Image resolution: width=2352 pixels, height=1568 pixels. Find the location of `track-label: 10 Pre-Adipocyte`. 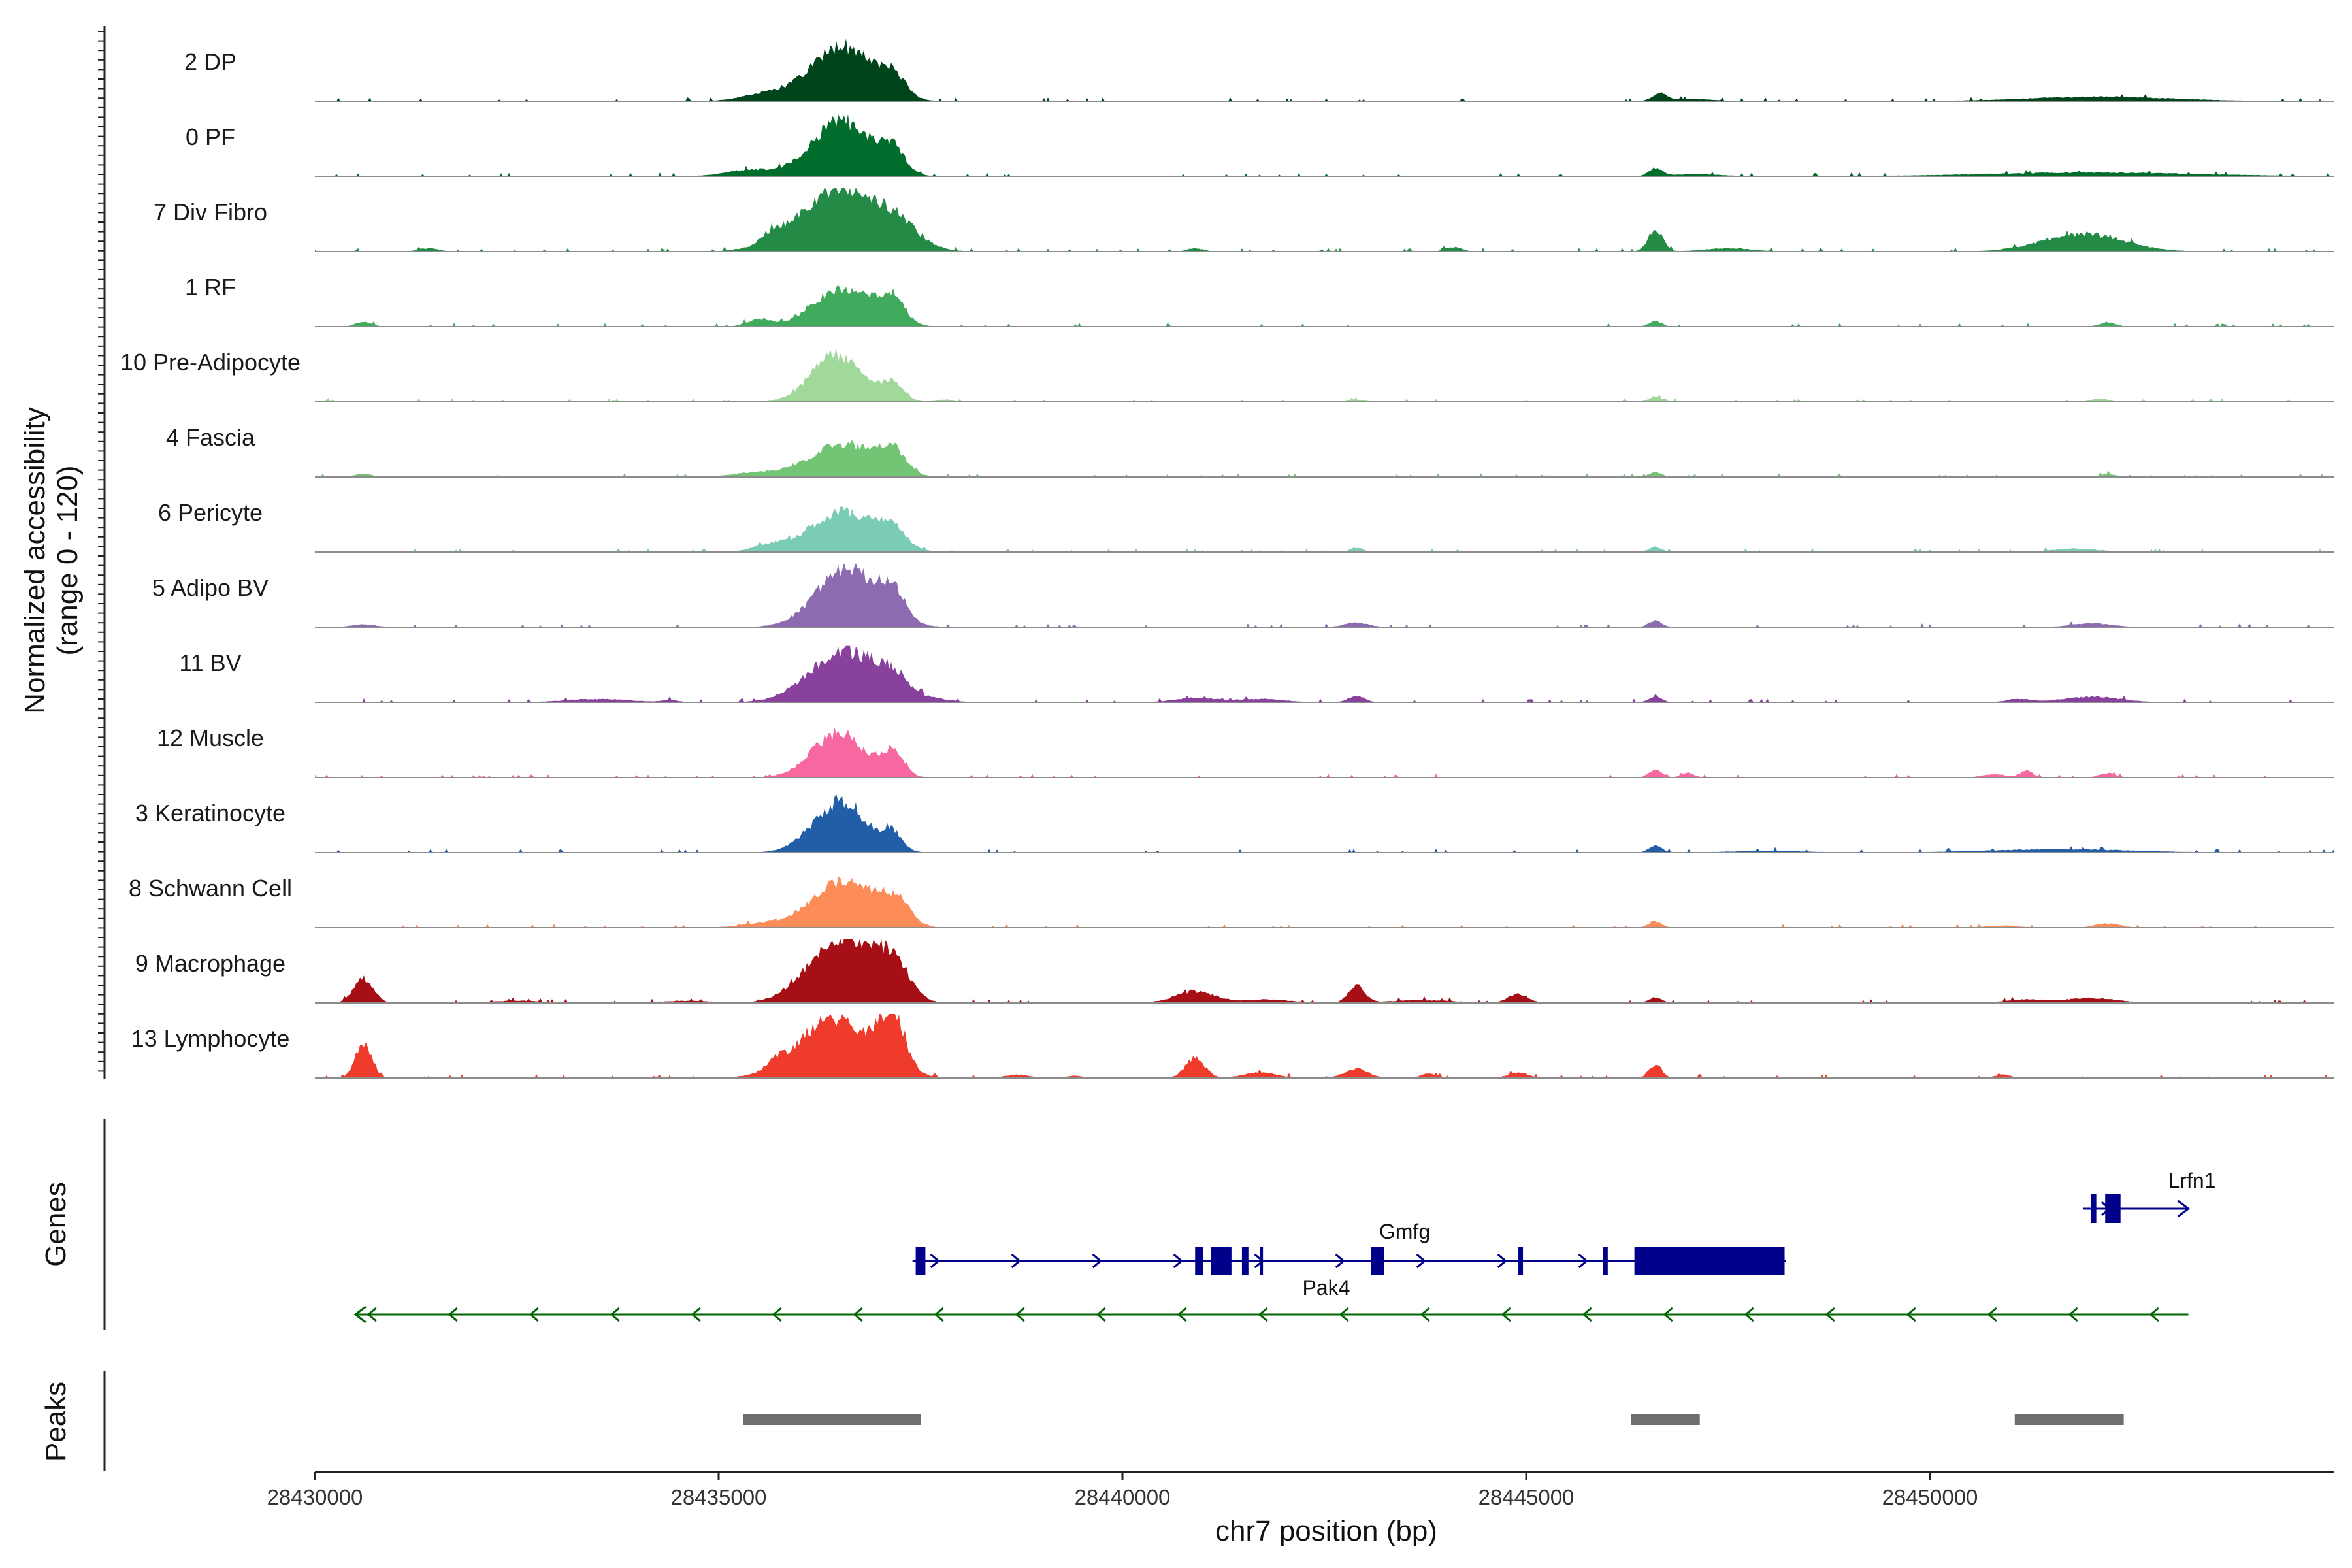

track-label: 10 Pre-Adipocyte is located at coordinates (210, 362).